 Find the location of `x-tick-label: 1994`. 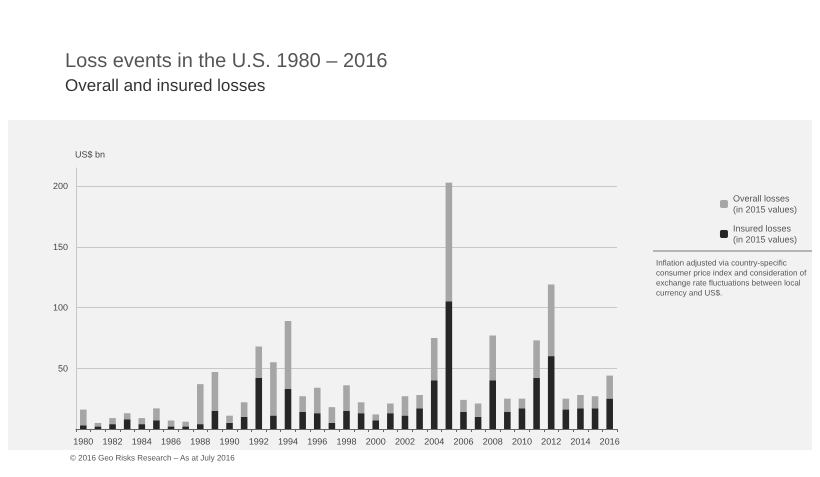

x-tick-label: 1994 is located at coordinates (288, 441).